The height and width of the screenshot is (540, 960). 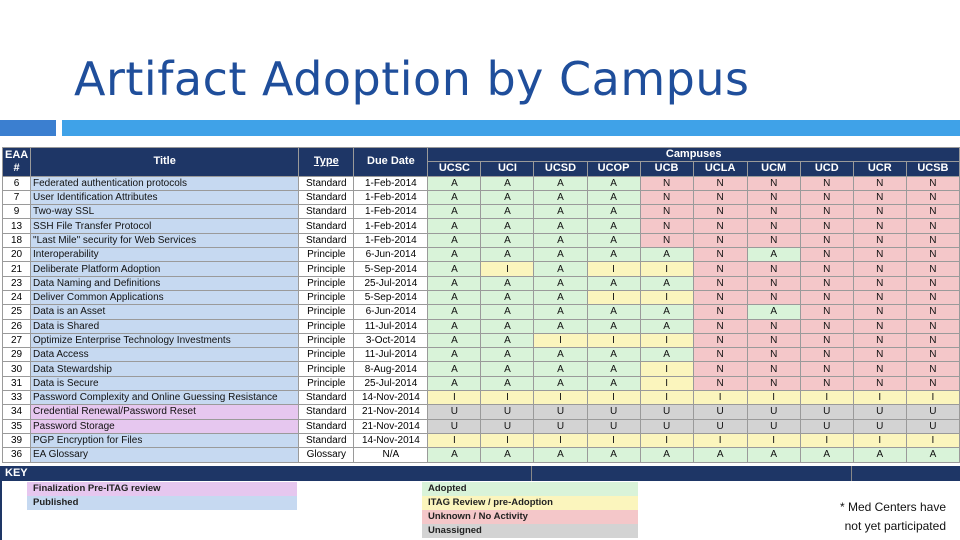 I want to click on artifact-title: Data Stewardship, so click(x=165, y=369).